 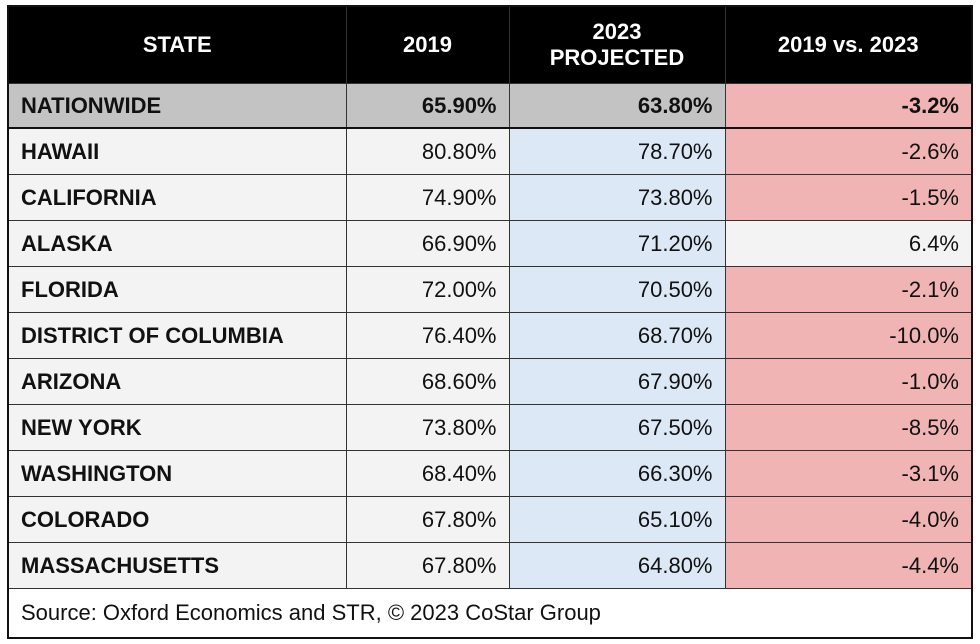 I want to click on table-row: DISTRICT OF COLUMBIA 76.40% 68.70% -10.0%, so click(x=490, y=335).